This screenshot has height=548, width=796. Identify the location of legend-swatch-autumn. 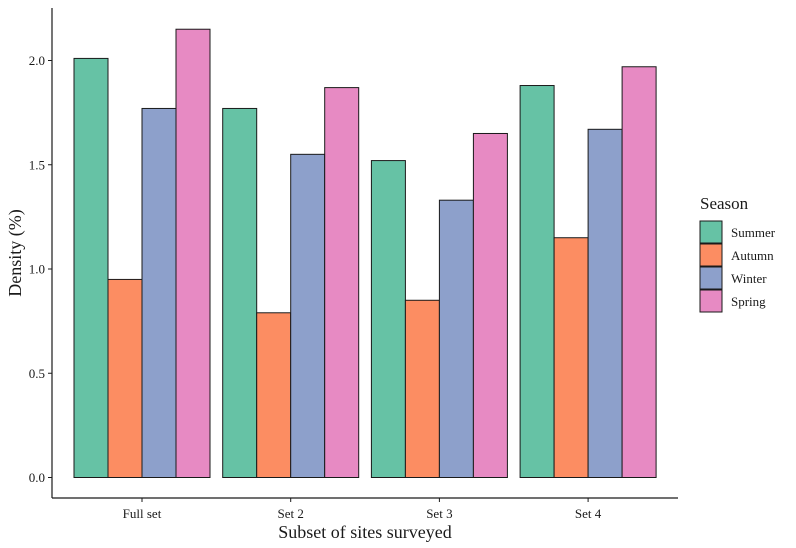
(711, 255).